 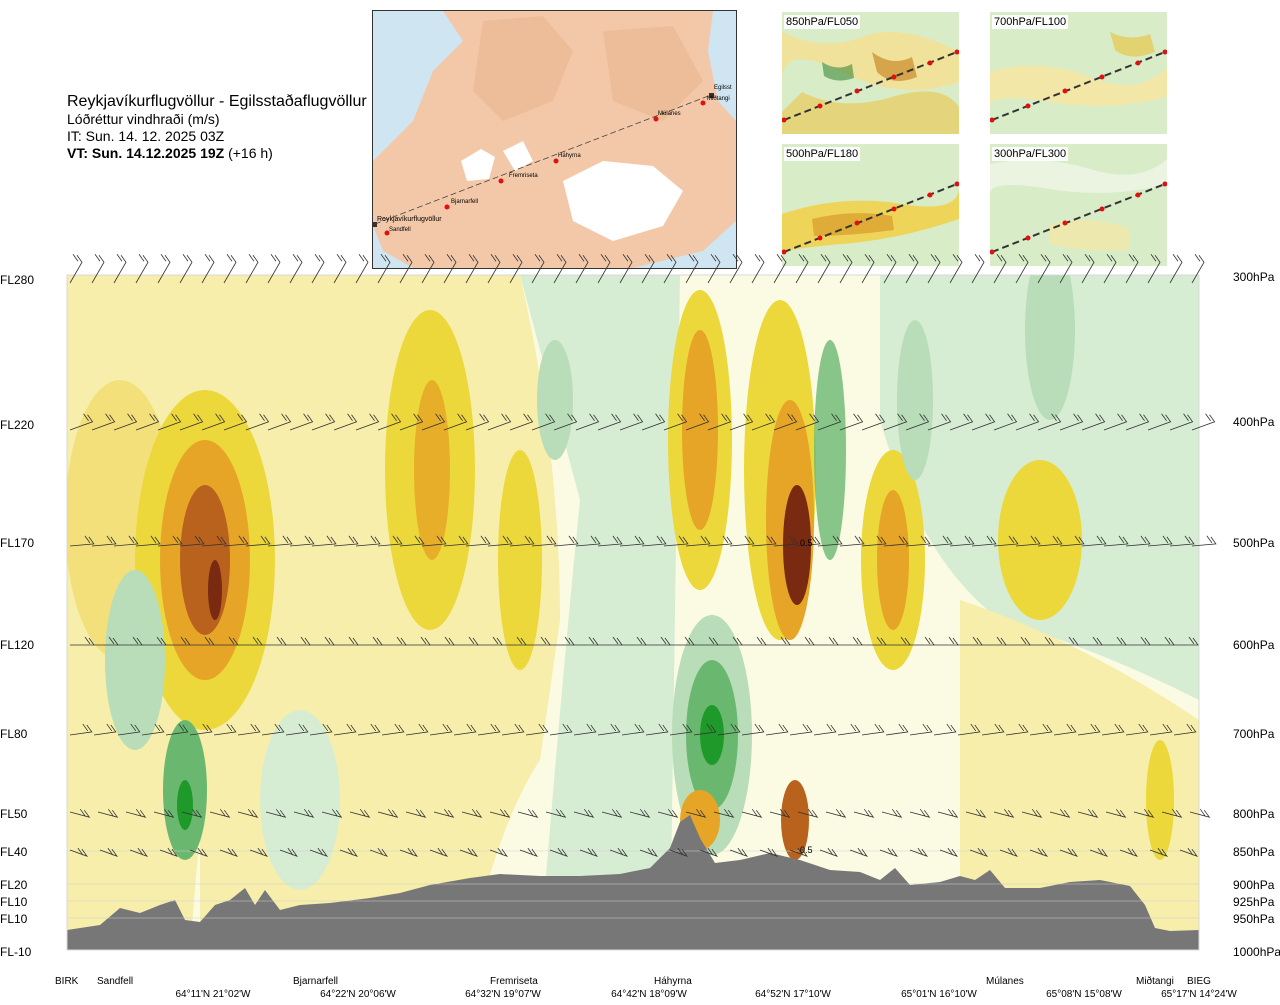 I want to click on location-label: BIRK, so click(x=67, y=981).